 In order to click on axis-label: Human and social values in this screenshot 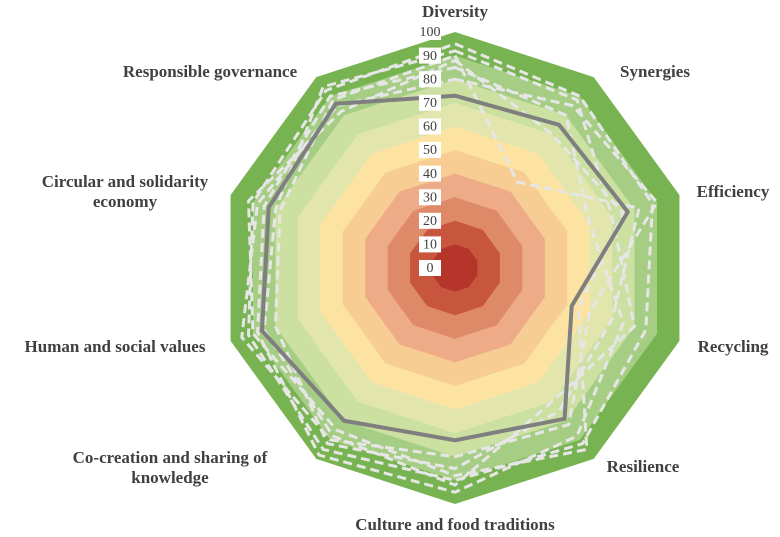, I will do `click(115, 346)`.